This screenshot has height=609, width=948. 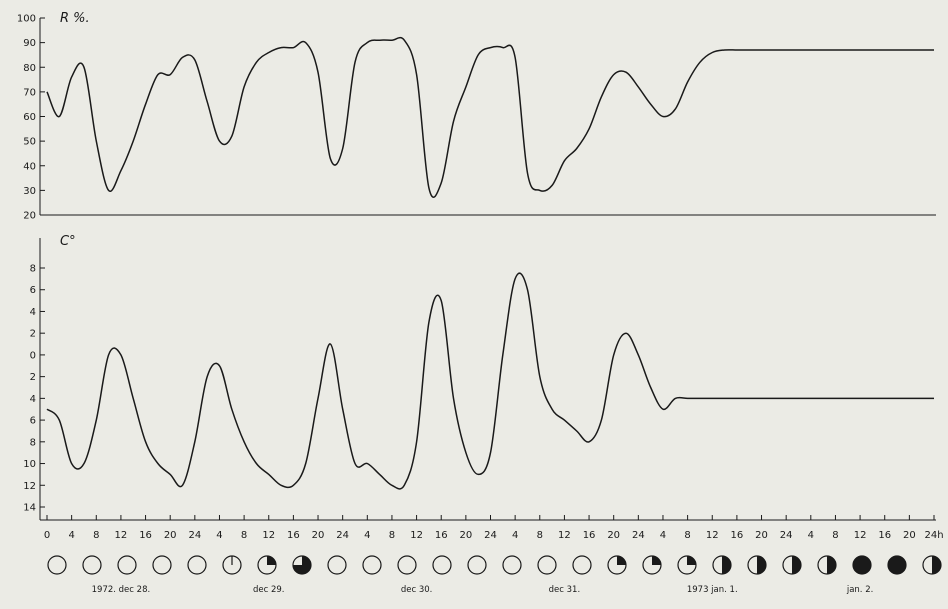 What do you see at coordinates (34, 389) in the screenshot?
I see `temperature-y-ticks: 8 6 4 2 0 2 4 6 8 10 12 14` at bounding box center [34, 389].